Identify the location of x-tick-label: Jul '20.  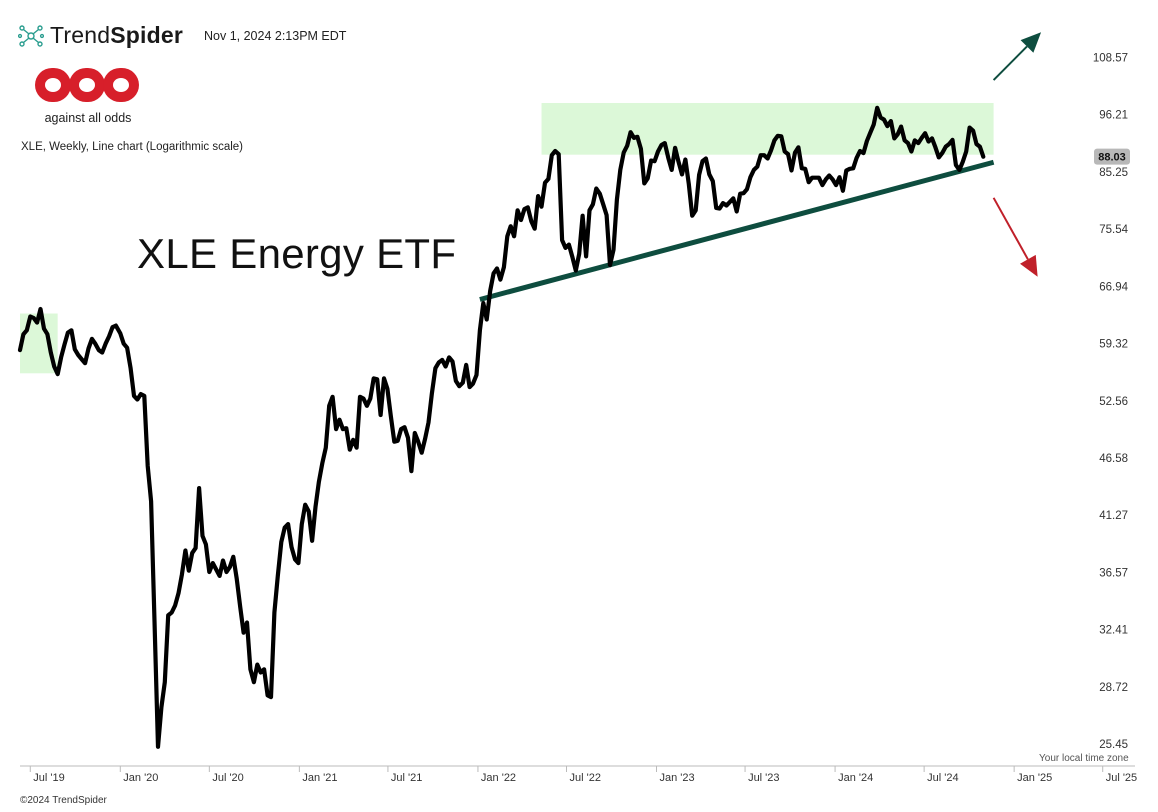
(227, 778).